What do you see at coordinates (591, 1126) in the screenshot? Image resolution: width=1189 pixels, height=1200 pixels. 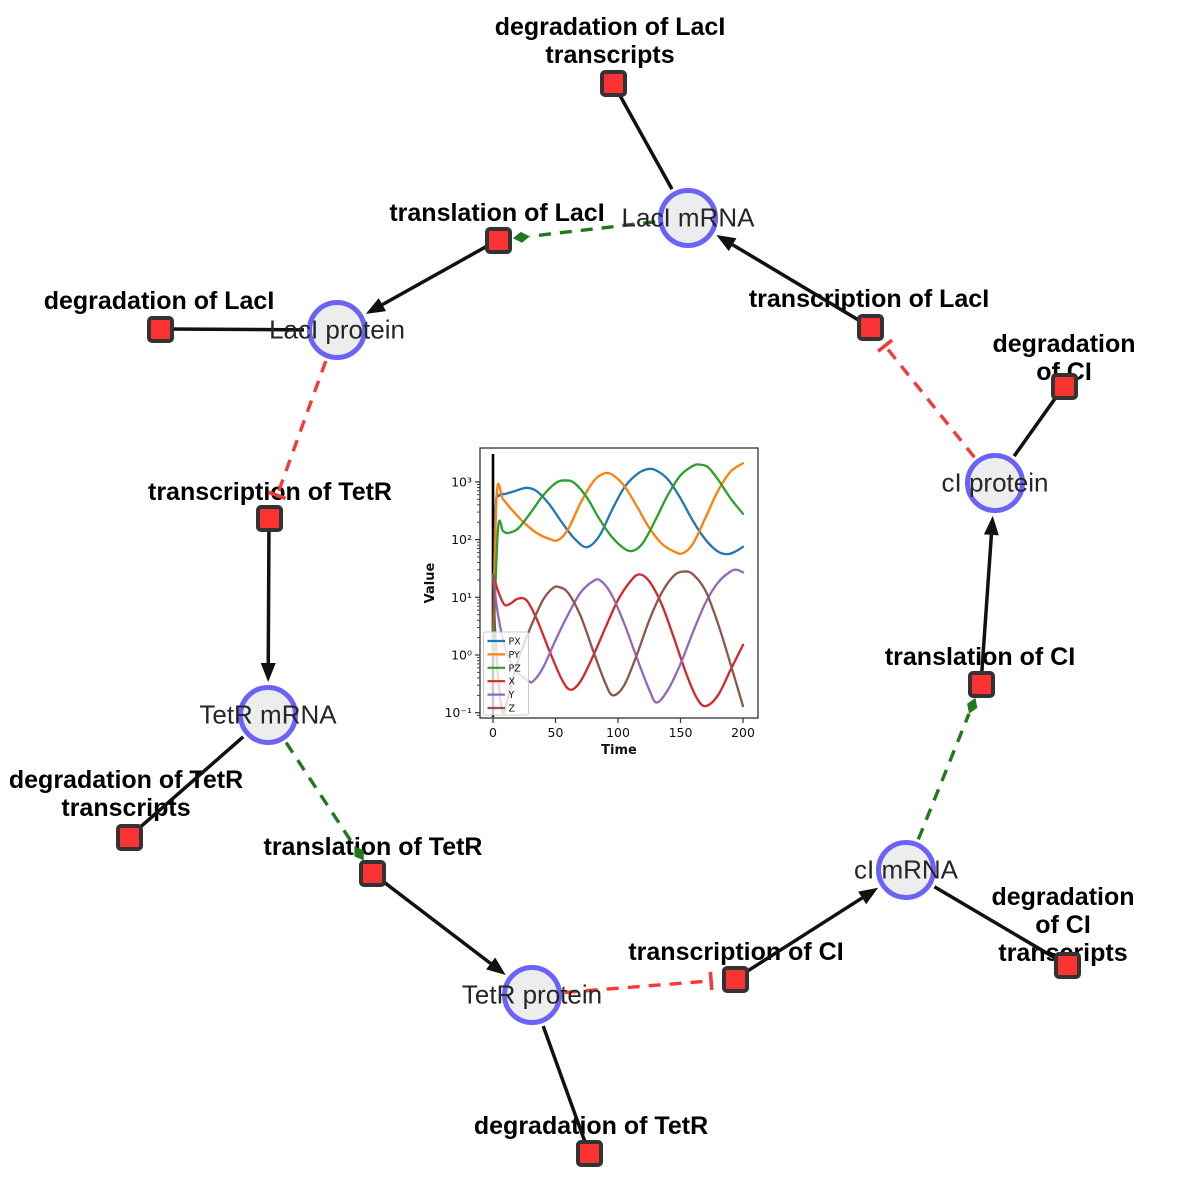 I see `reaction-label-deg-tetr: degradation of TetR` at bounding box center [591, 1126].